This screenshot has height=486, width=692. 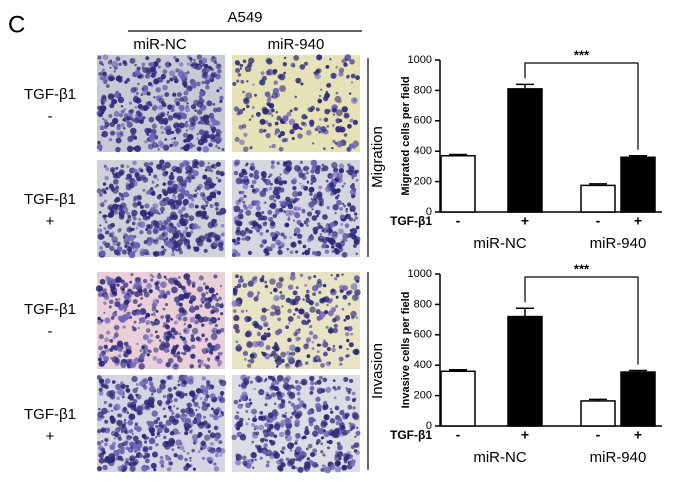 I want to click on x-tick-label: +, so click(x=638, y=221).